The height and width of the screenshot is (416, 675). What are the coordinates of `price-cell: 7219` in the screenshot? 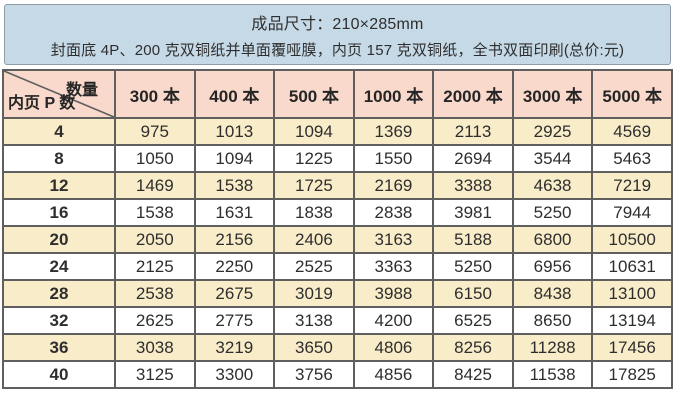 It's located at (632, 185).